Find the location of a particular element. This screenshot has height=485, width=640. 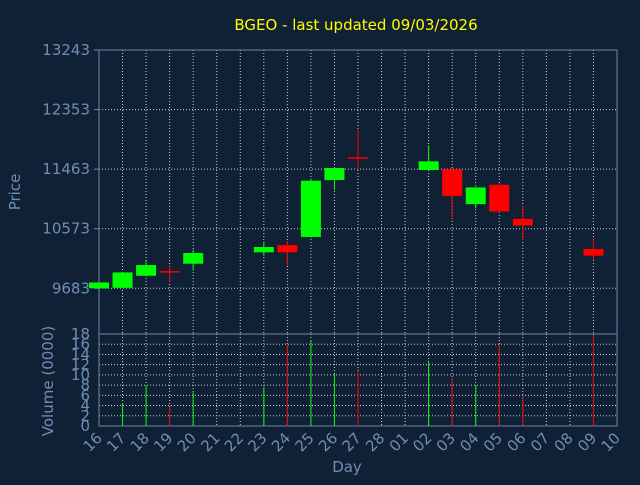

y-tick-label: 10573 is located at coordinates (66, 229).